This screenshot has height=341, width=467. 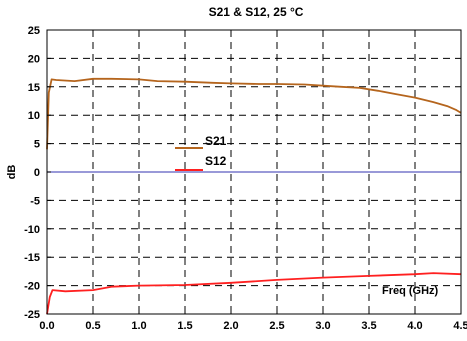 What do you see at coordinates (410, 291) in the screenshot?
I see `freq-annotation: Freq (GHz)` at bounding box center [410, 291].